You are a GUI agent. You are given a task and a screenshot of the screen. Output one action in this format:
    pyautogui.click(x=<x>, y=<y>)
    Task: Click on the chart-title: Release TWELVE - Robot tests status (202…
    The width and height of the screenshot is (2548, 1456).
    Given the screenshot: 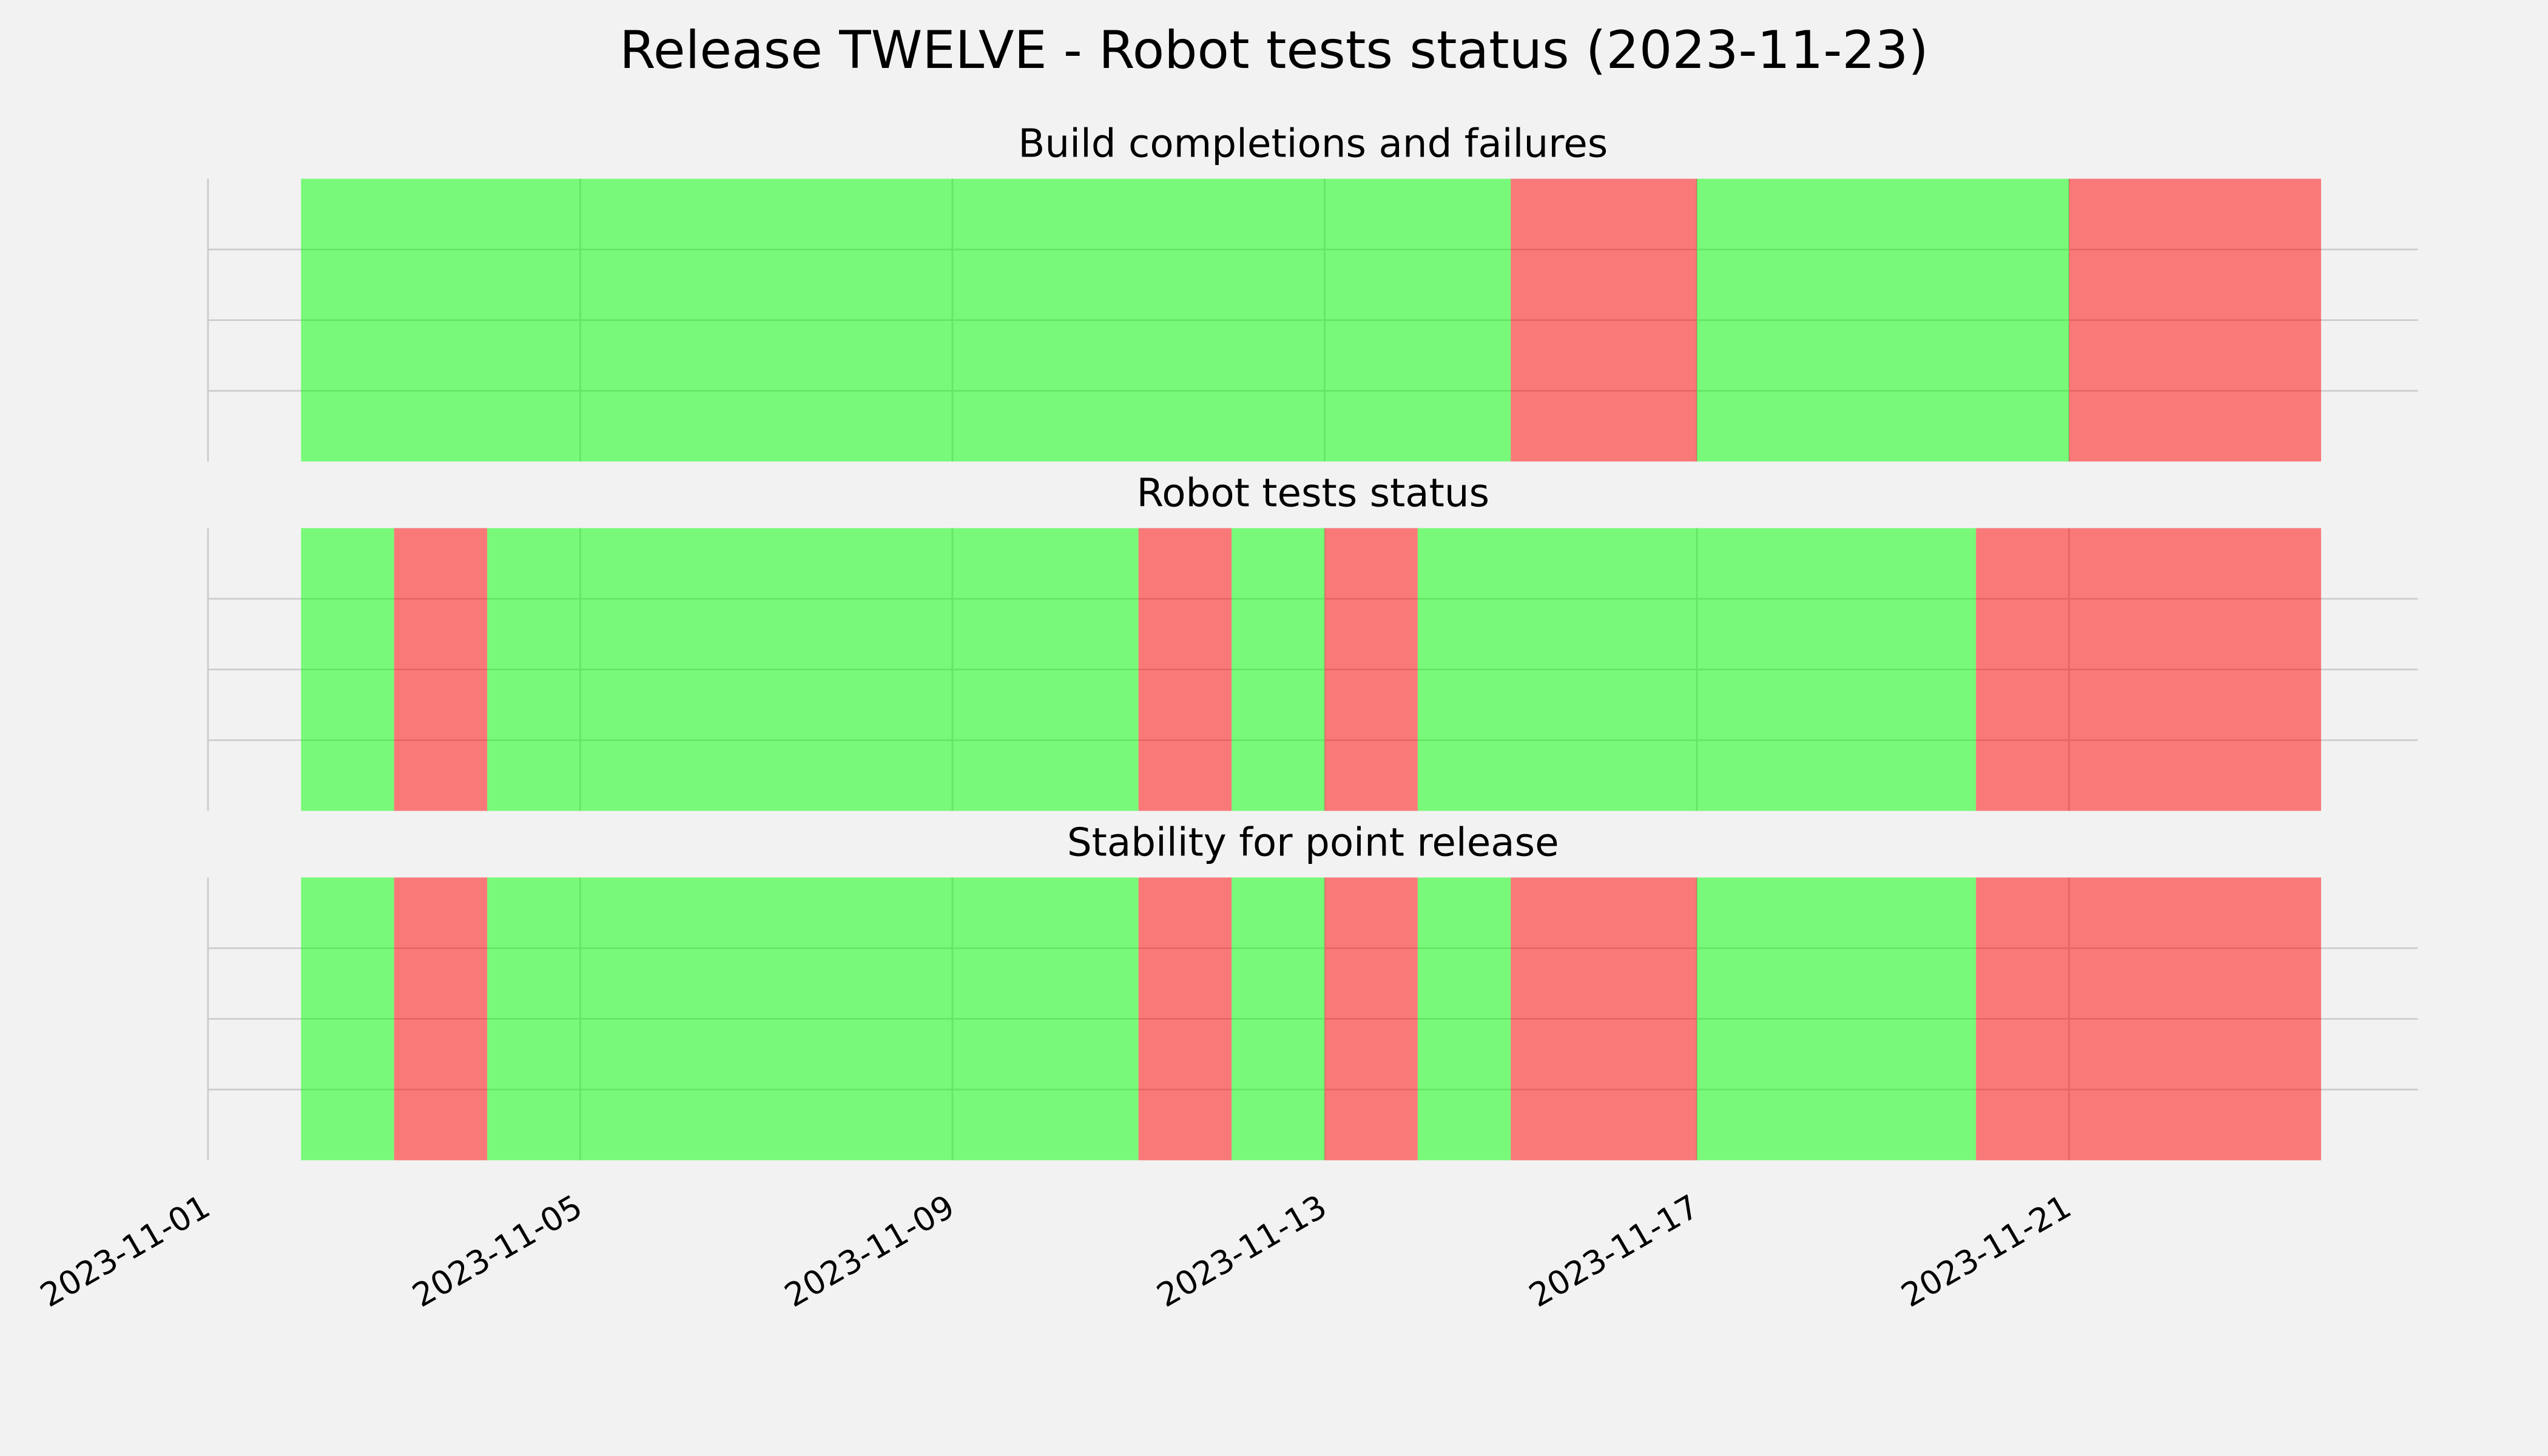 What is the action you would take?
    pyautogui.click(x=1274, y=50)
    